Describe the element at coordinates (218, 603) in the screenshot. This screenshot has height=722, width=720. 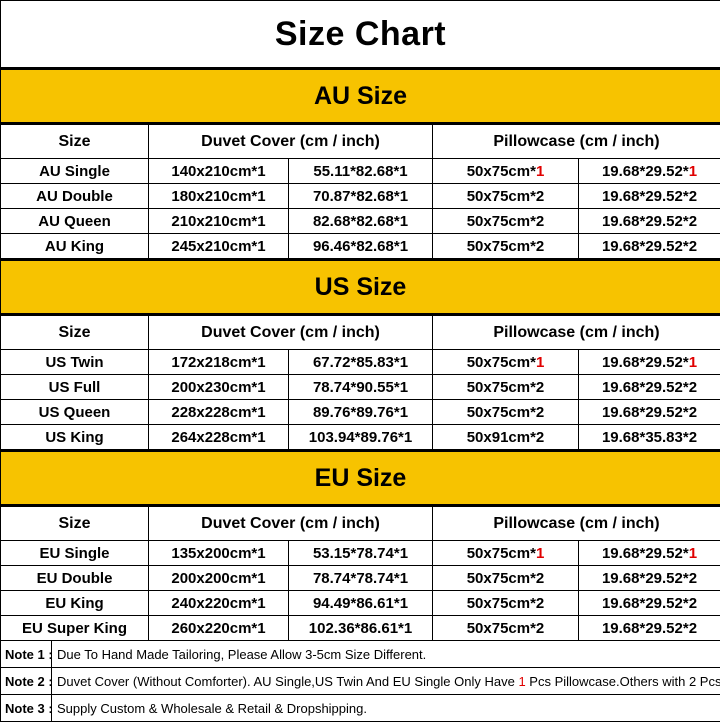
I see `cell-text: 240x220cm*1` at that location.